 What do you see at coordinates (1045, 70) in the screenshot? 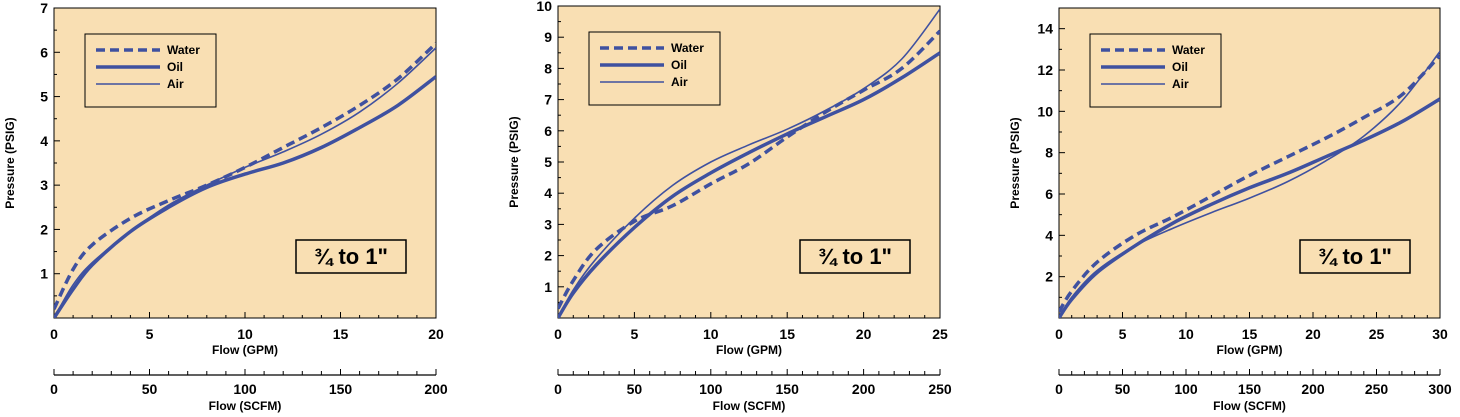
I see `y-tick-label: 12` at bounding box center [1045, 70].